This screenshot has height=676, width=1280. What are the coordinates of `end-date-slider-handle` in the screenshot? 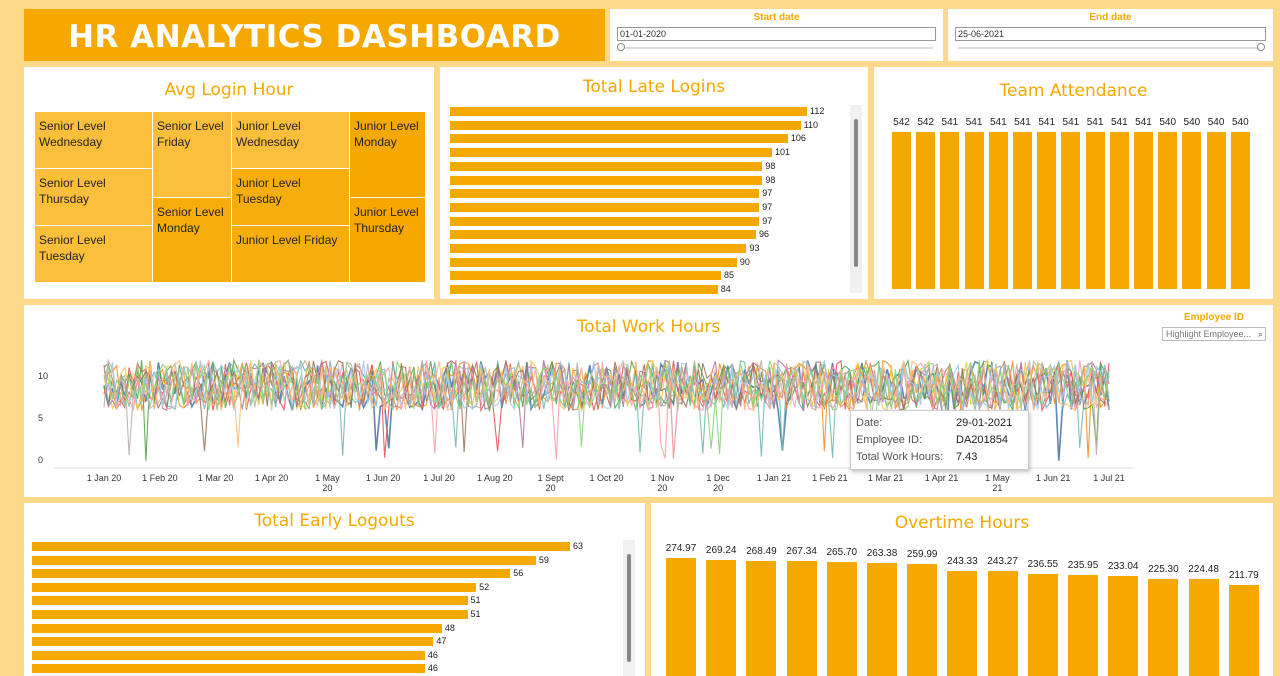 It's located at (1261, 47).